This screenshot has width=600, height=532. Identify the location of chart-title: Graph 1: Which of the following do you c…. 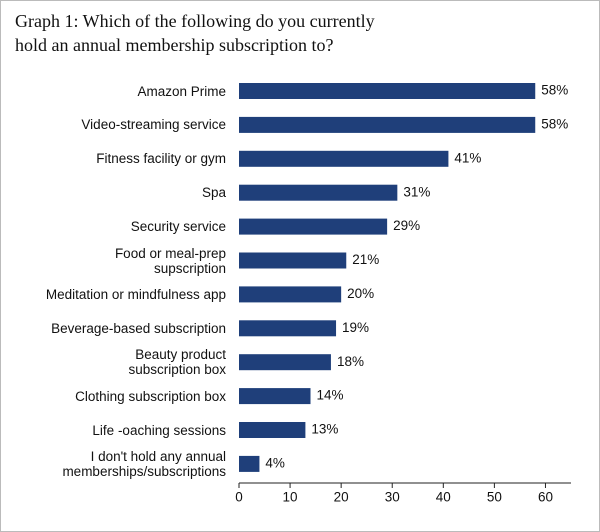
(195, 33).